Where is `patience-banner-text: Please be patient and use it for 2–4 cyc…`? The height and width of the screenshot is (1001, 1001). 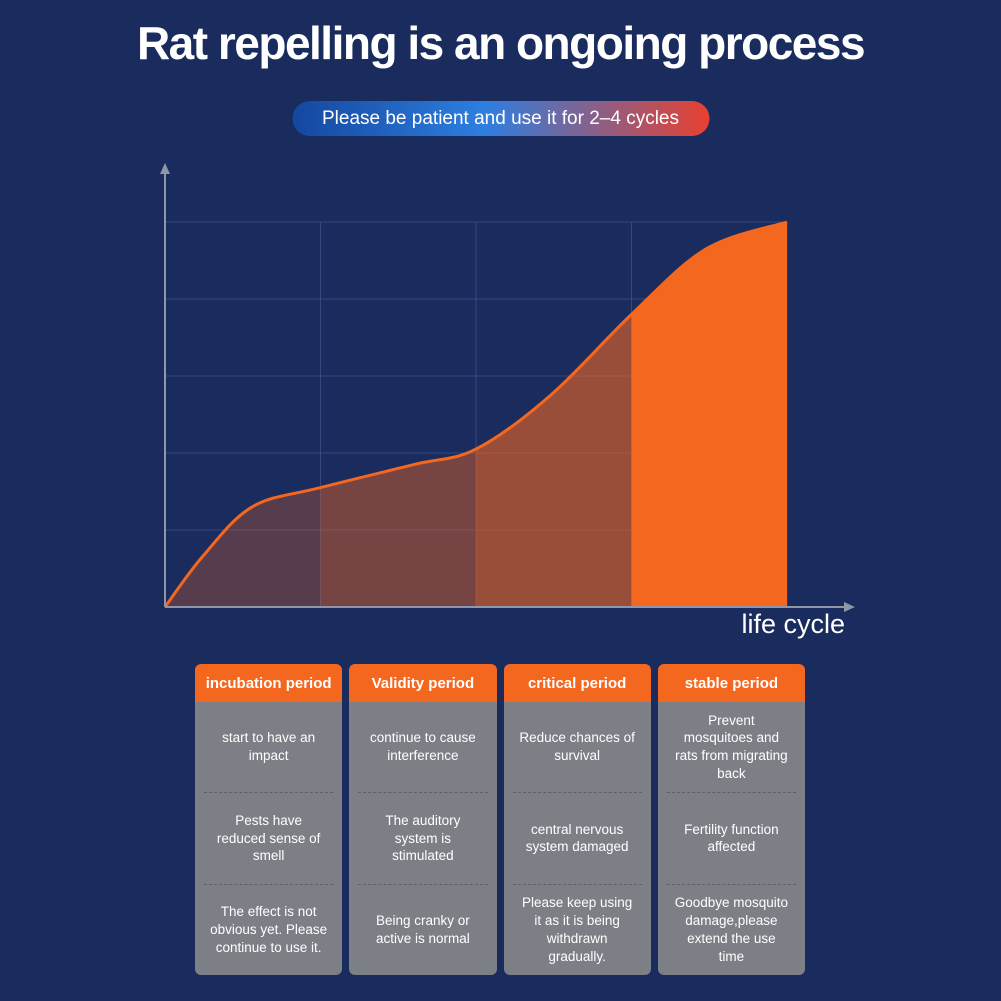 patience-banner-text: Please be patient and use it for 2–4 cyc… is located at coordinates (500, 118).